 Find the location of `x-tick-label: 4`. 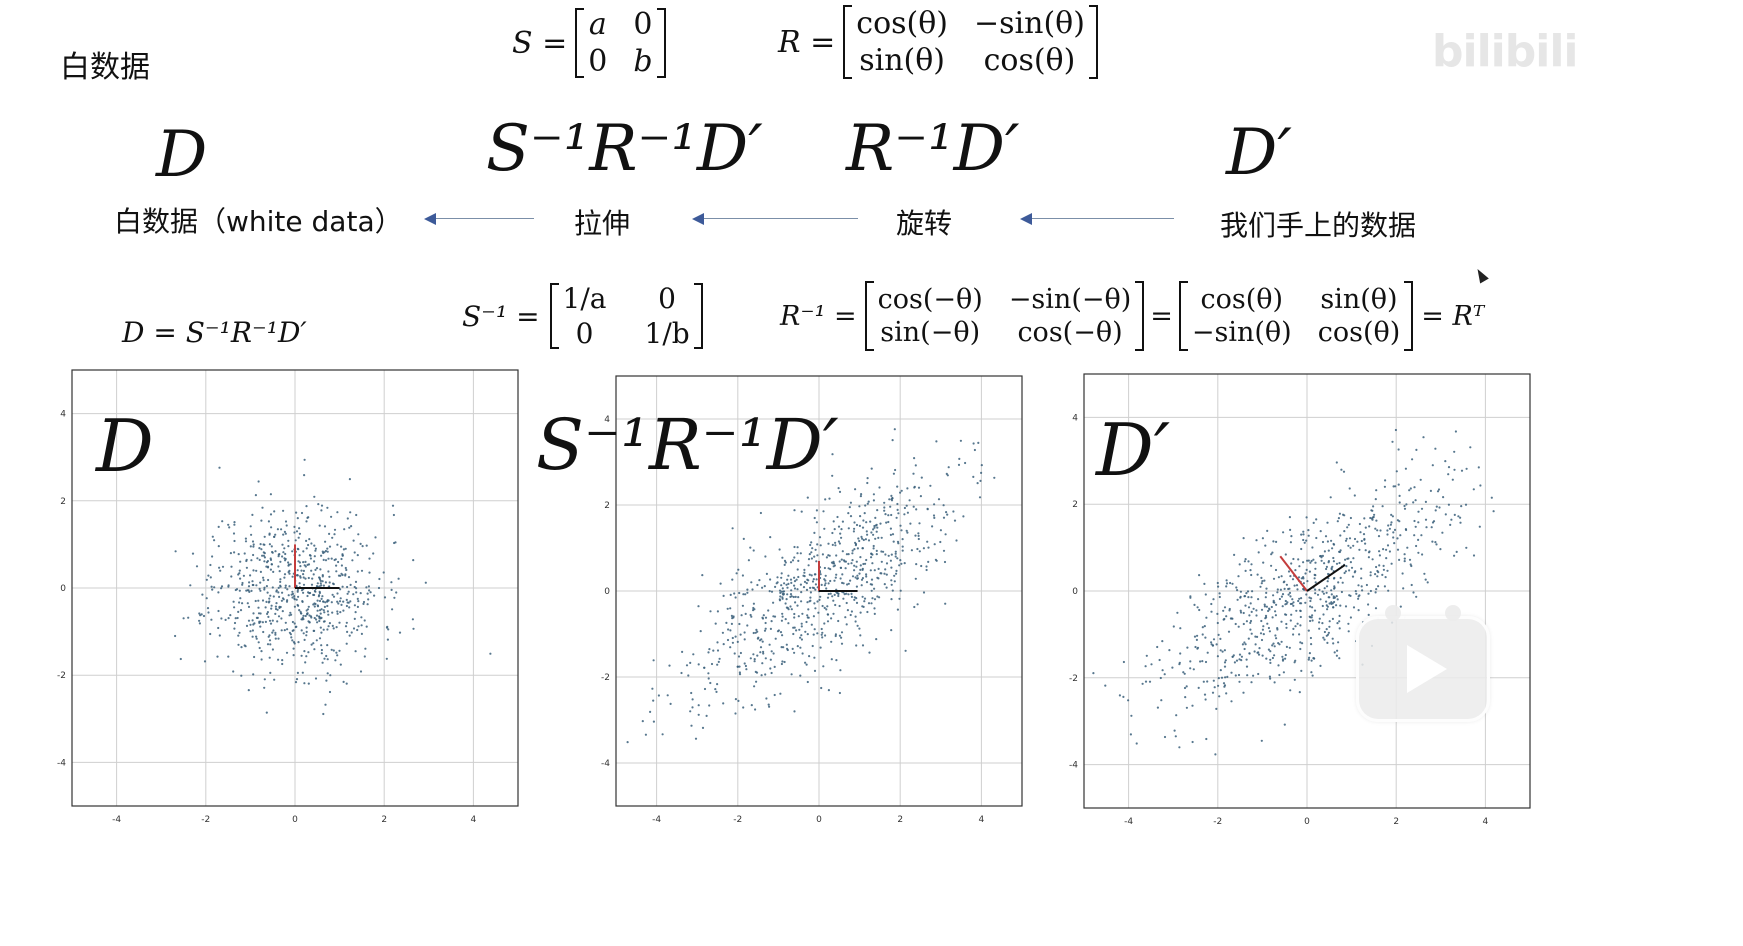

x-tick-label: 4 is located at coordinates (982, 820).